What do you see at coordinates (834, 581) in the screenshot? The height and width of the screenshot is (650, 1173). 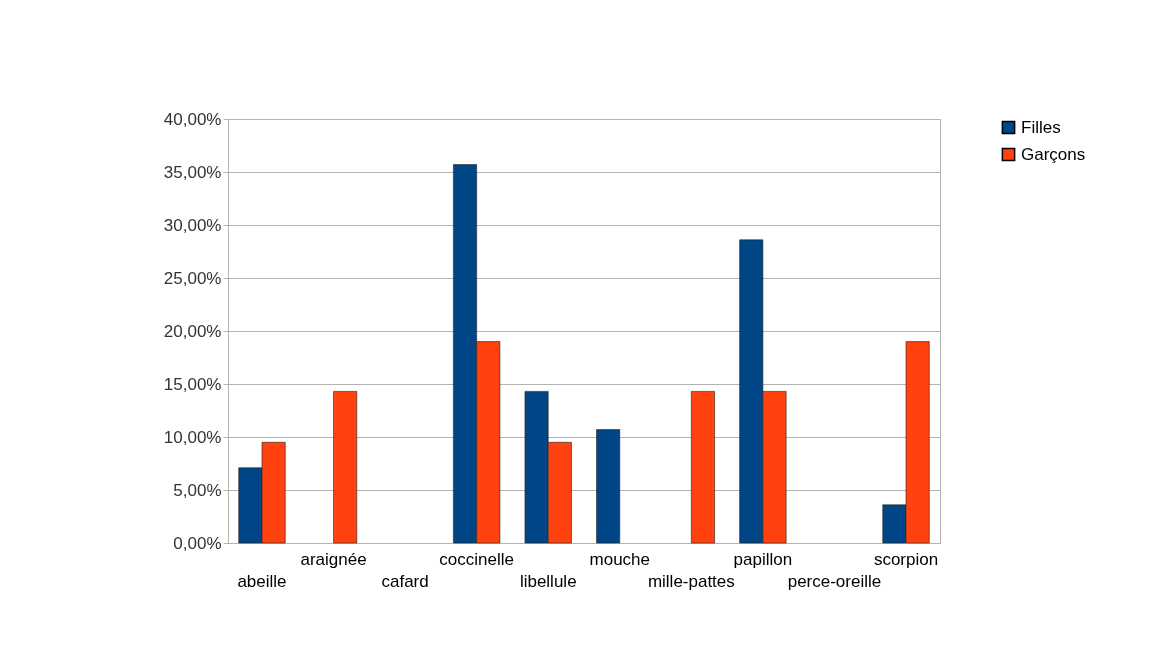 I see `x-tick-label: perce-oreille` at bounding box center [834, 581].